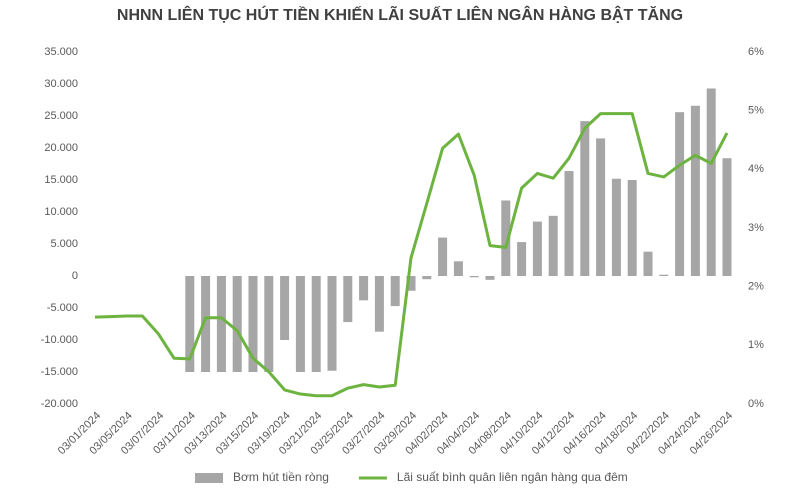 Image resolution: width=800 pixels, height=500 pixels. I want to click on y2-tick-label: 4%, so click(756, 169).